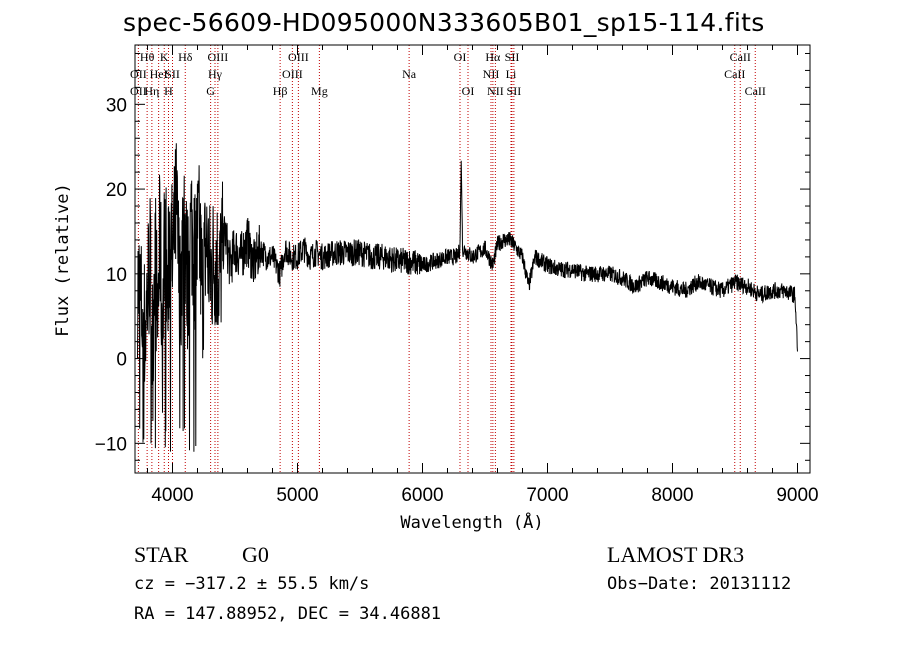  I want to click on y-tick-label: 10, so click(116, 275).